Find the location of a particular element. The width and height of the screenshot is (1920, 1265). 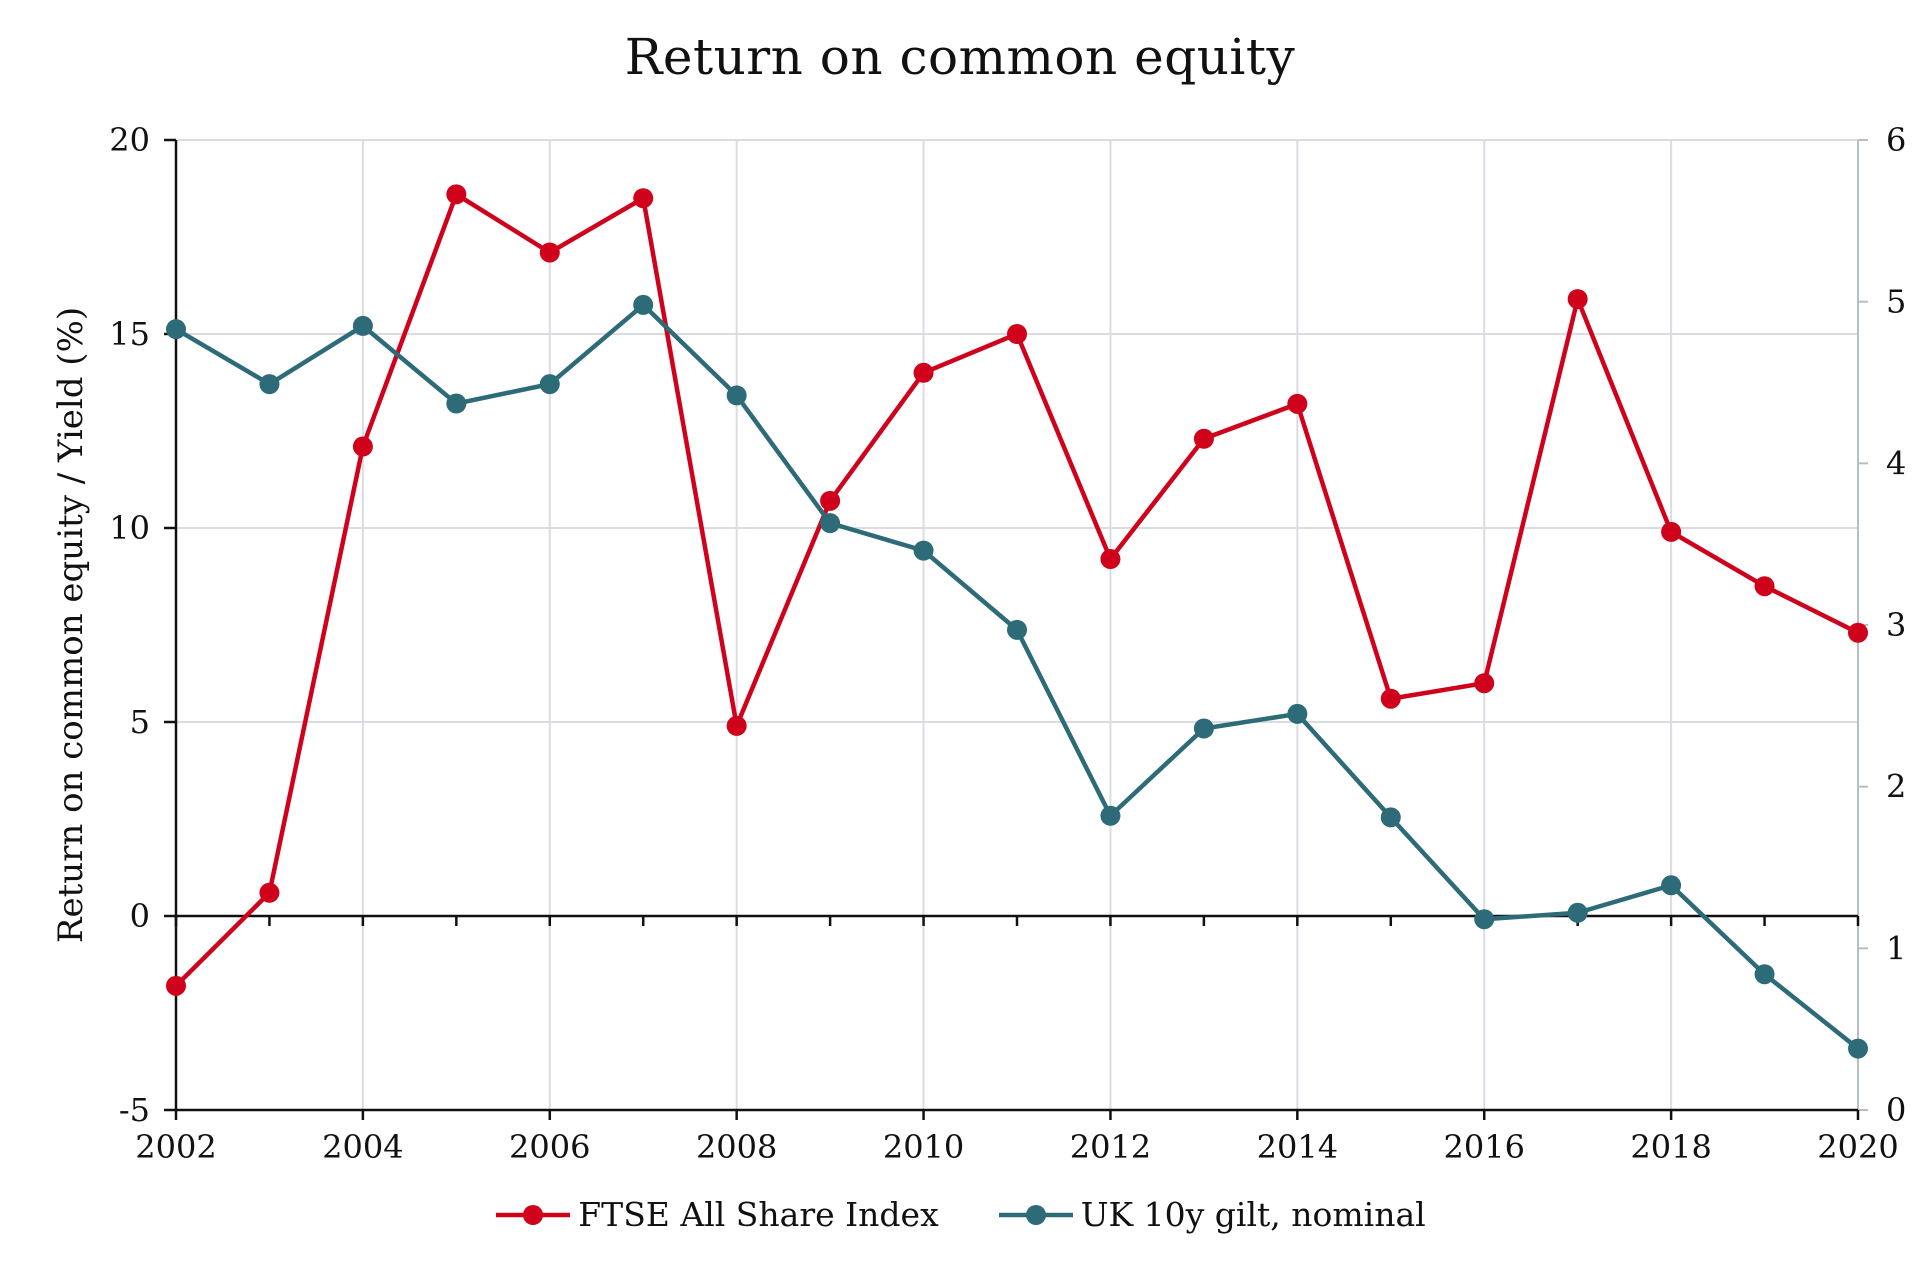

y2-tick-label: 0 is located at coordinates (1896, 1110).